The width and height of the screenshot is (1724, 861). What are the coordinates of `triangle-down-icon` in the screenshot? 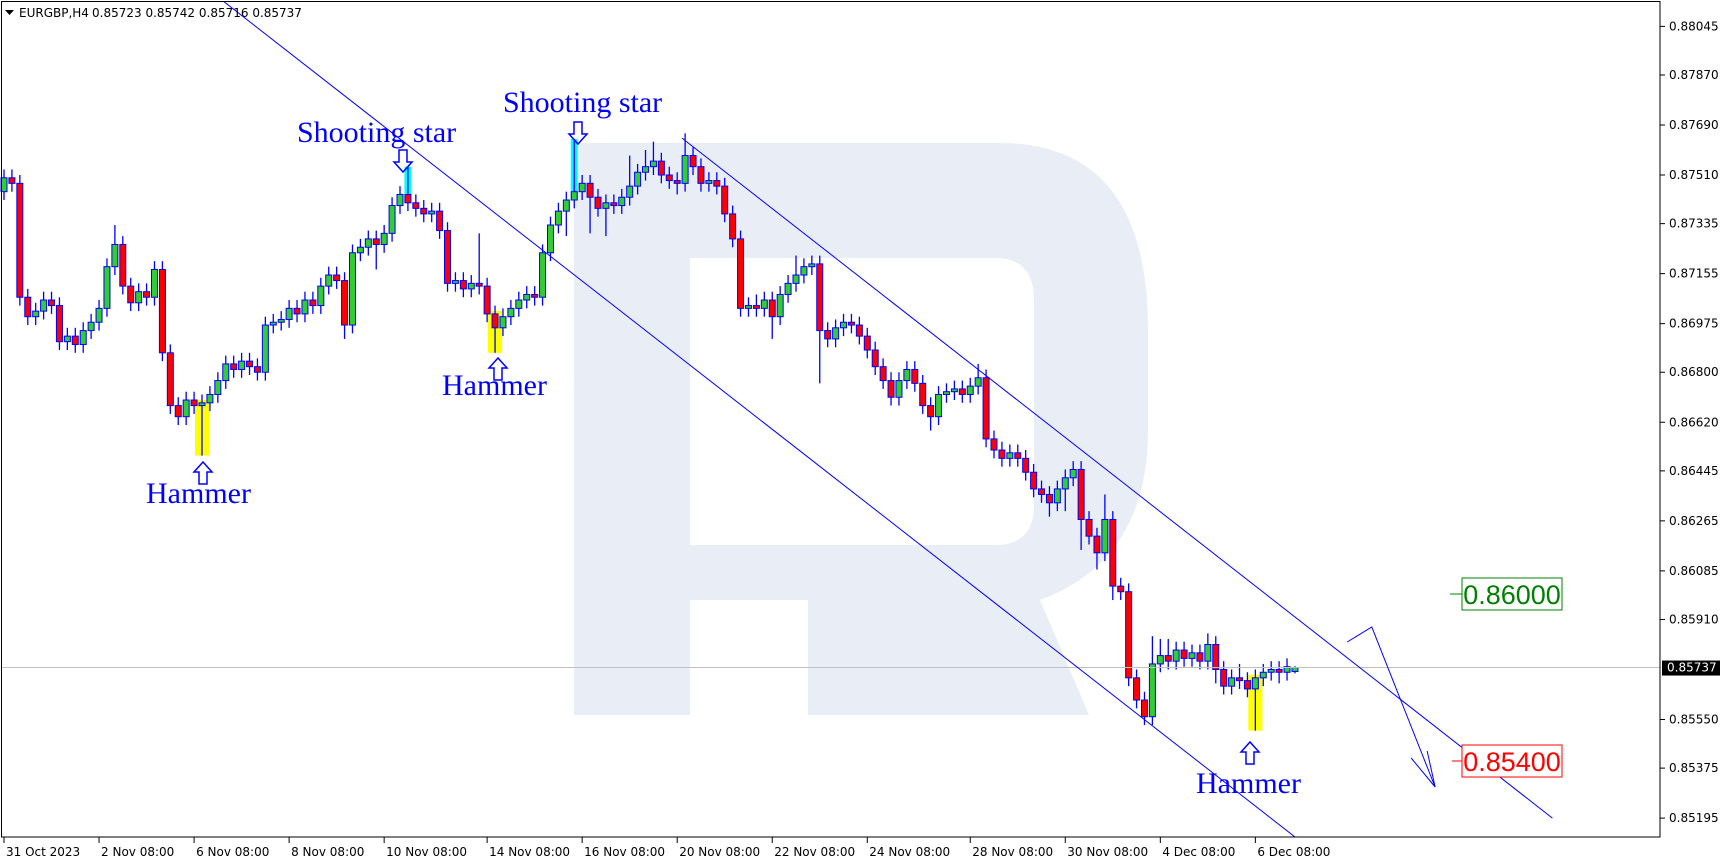 It's located at (9, 12).